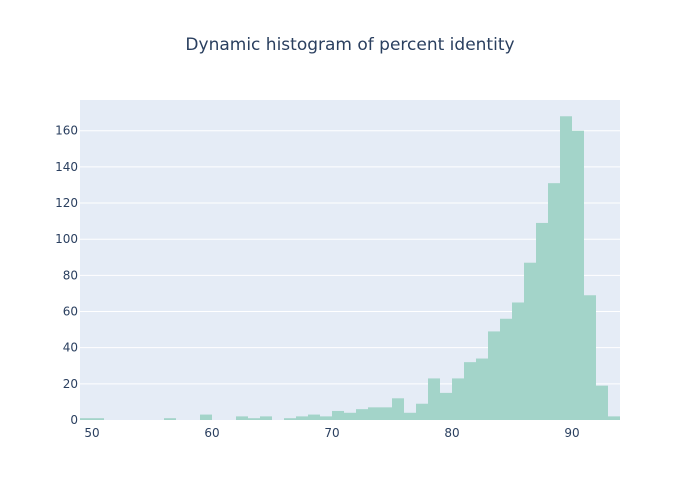 This screenshot has width=700, height=500. Describe the element at coordinates (66, 239) in the screenshot. I see `y-tick-label: 100` at that location.